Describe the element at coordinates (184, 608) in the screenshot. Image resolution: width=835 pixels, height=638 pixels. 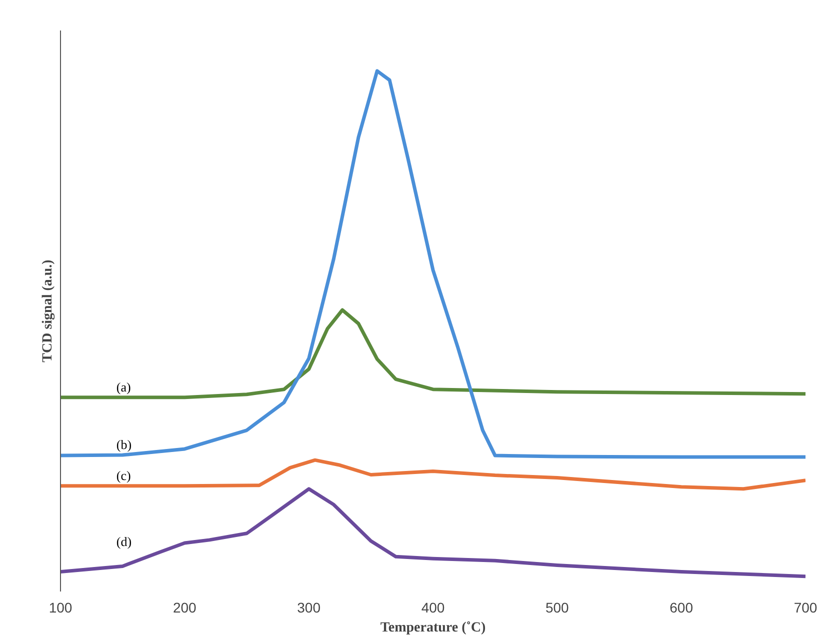
I see `x-tick-label: 200` at that location.